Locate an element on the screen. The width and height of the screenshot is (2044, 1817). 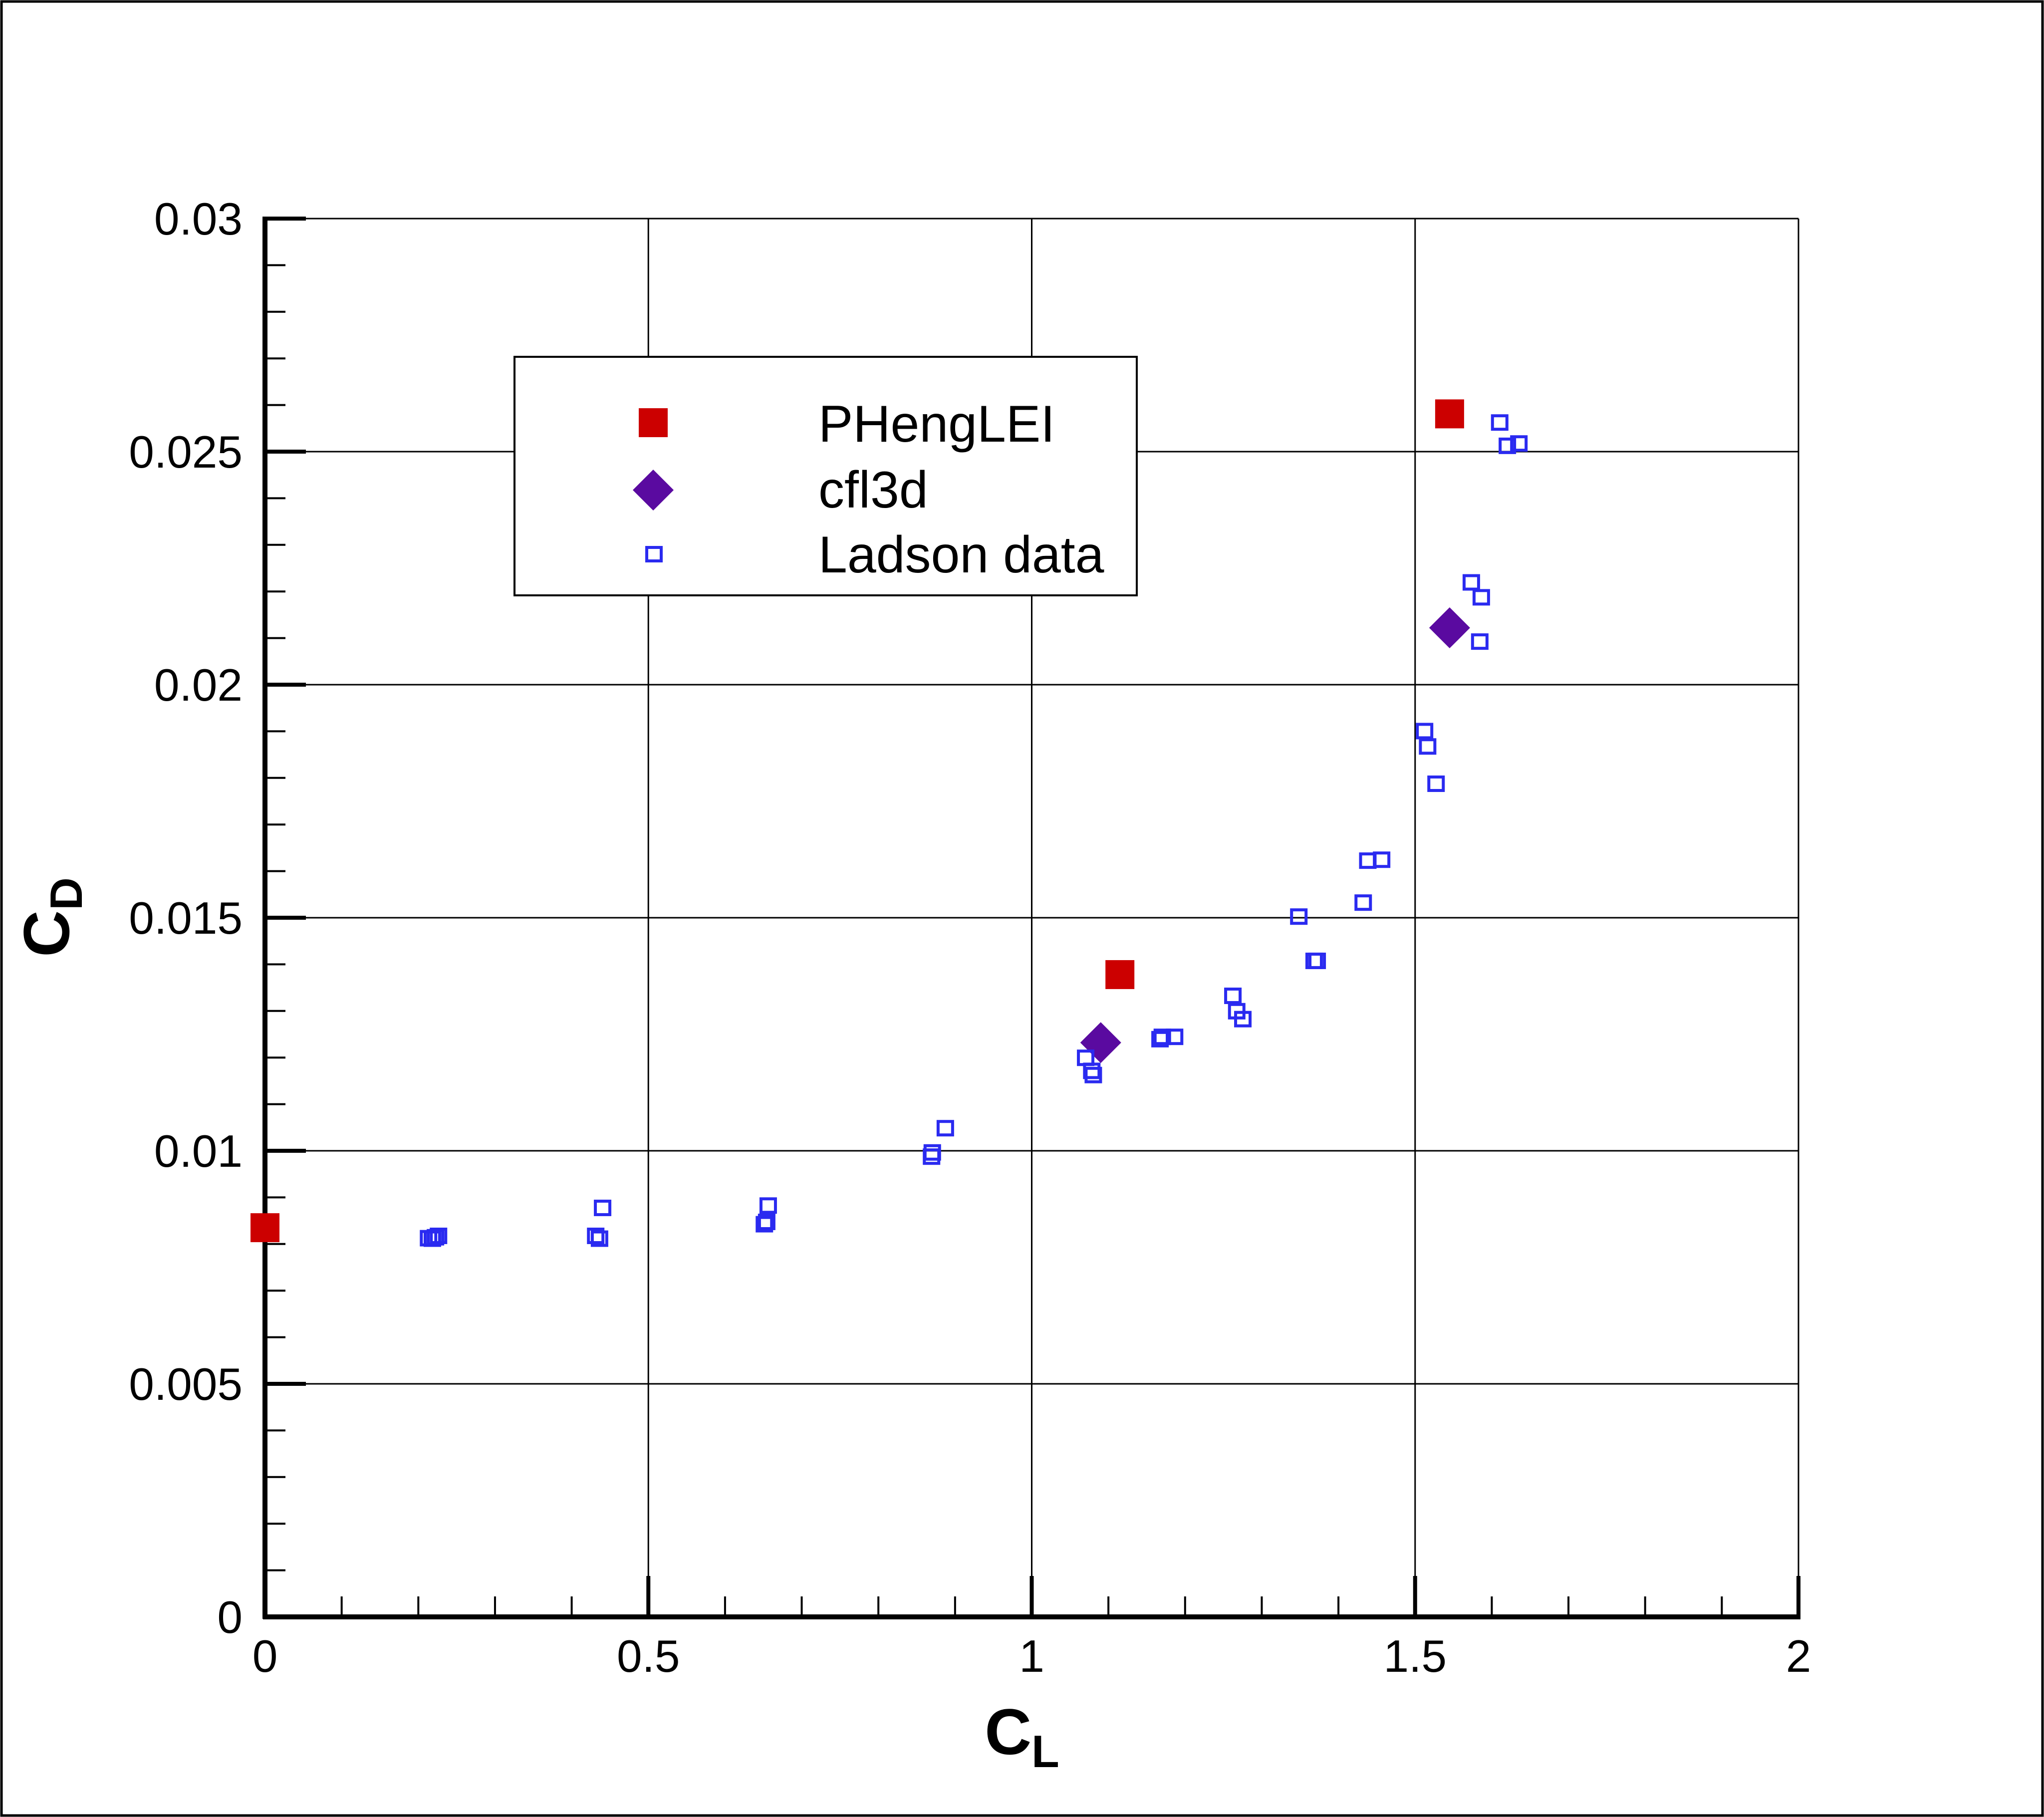
y-axis-title: CD is located at coordinates (51, 917).